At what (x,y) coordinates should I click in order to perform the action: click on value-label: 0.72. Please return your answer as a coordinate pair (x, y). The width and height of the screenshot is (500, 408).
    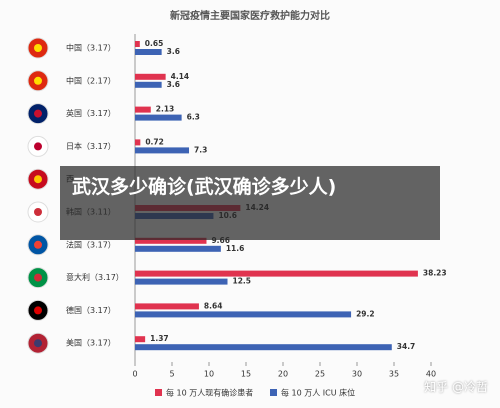
    Looking at the image, I should click on (154, 141).